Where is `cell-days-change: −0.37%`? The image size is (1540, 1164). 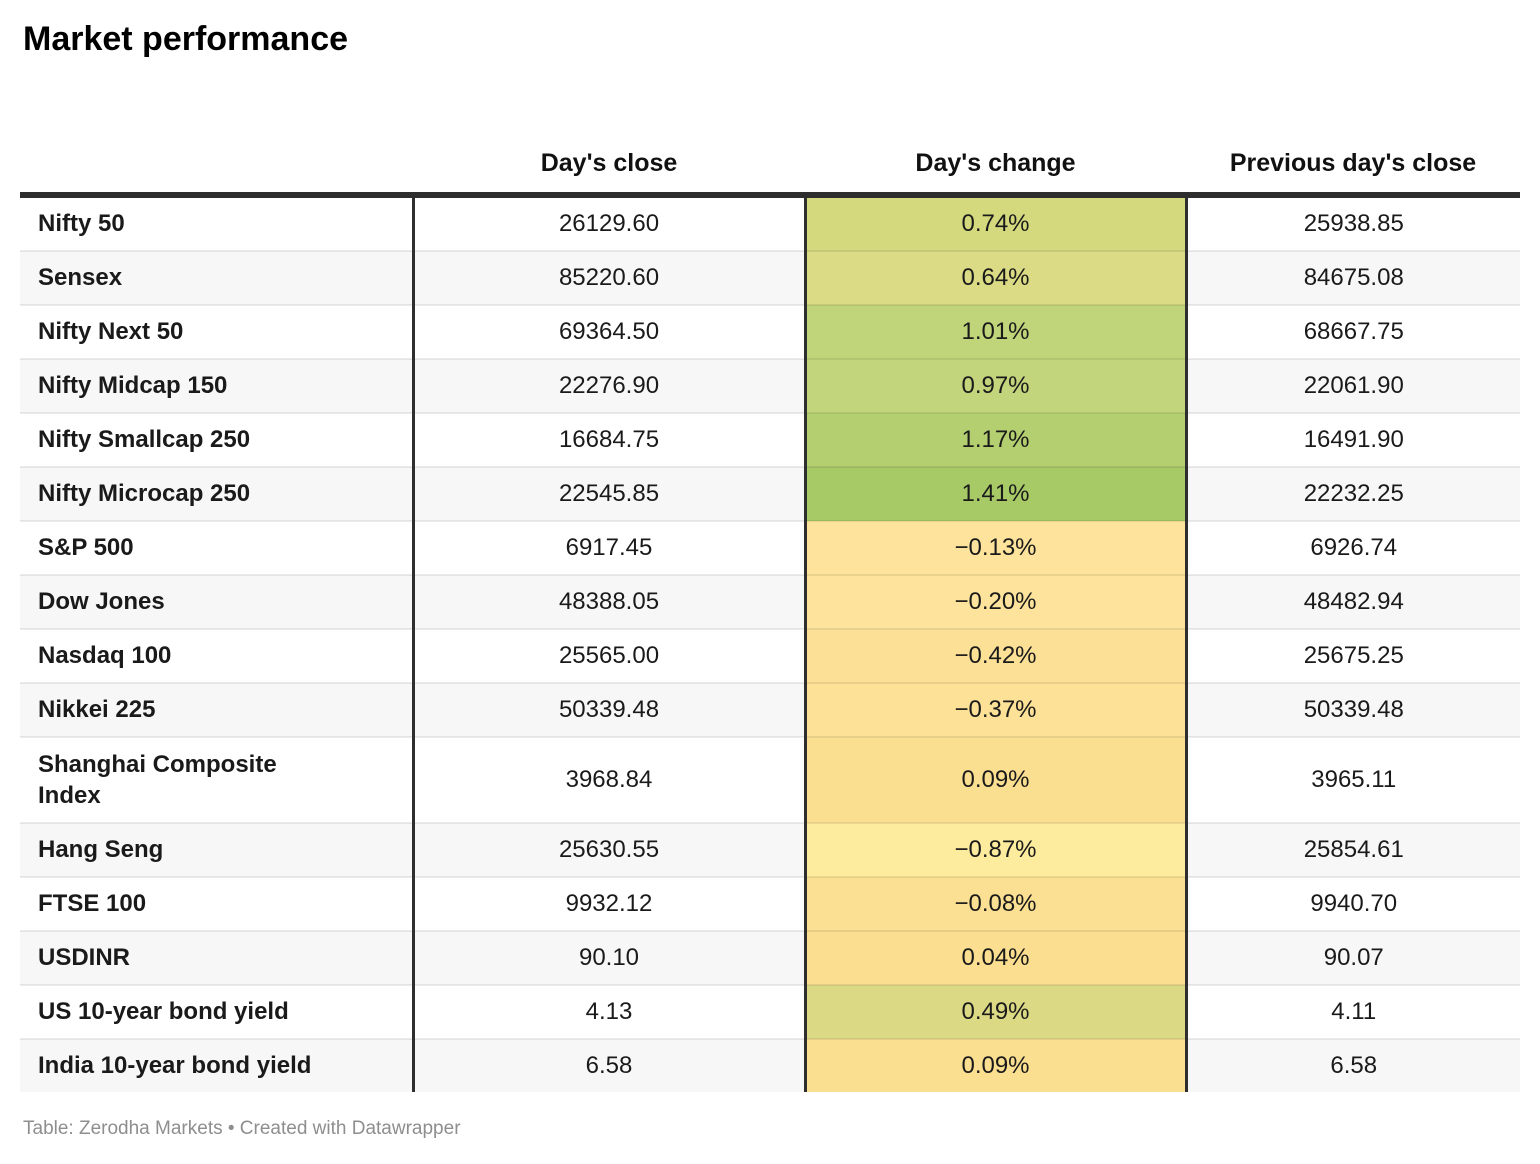
cell-days-change: −0.37% is located at coordinates (995, 709).